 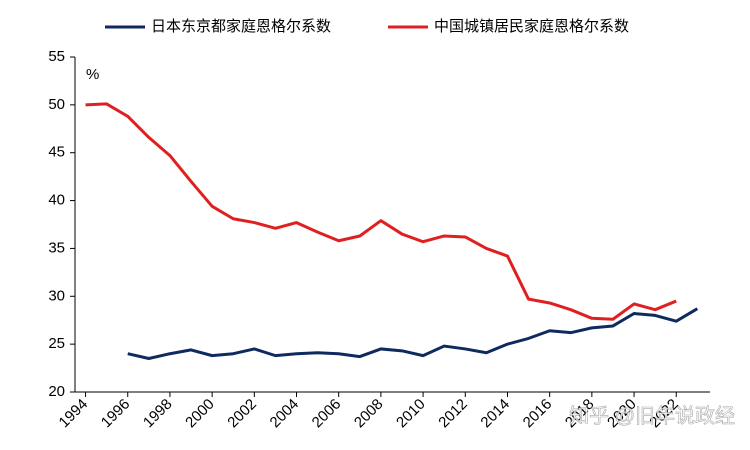 What do you see at coordinates (652, 415) in the screenshot?
I see `watermark: 知乎 @旧年说政经` at bounding box center [652, 415].